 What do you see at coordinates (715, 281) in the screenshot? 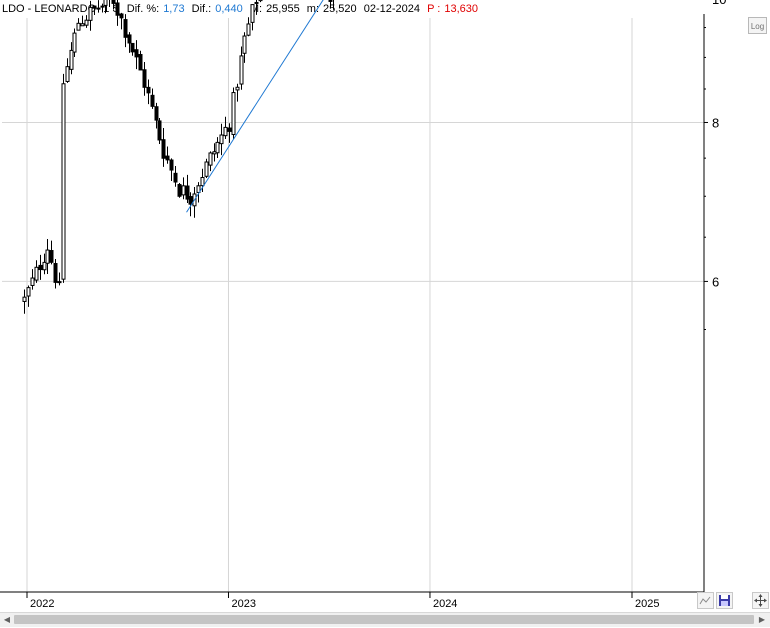
I see `y-tick-label: 6` at bounding box center [715, 281].